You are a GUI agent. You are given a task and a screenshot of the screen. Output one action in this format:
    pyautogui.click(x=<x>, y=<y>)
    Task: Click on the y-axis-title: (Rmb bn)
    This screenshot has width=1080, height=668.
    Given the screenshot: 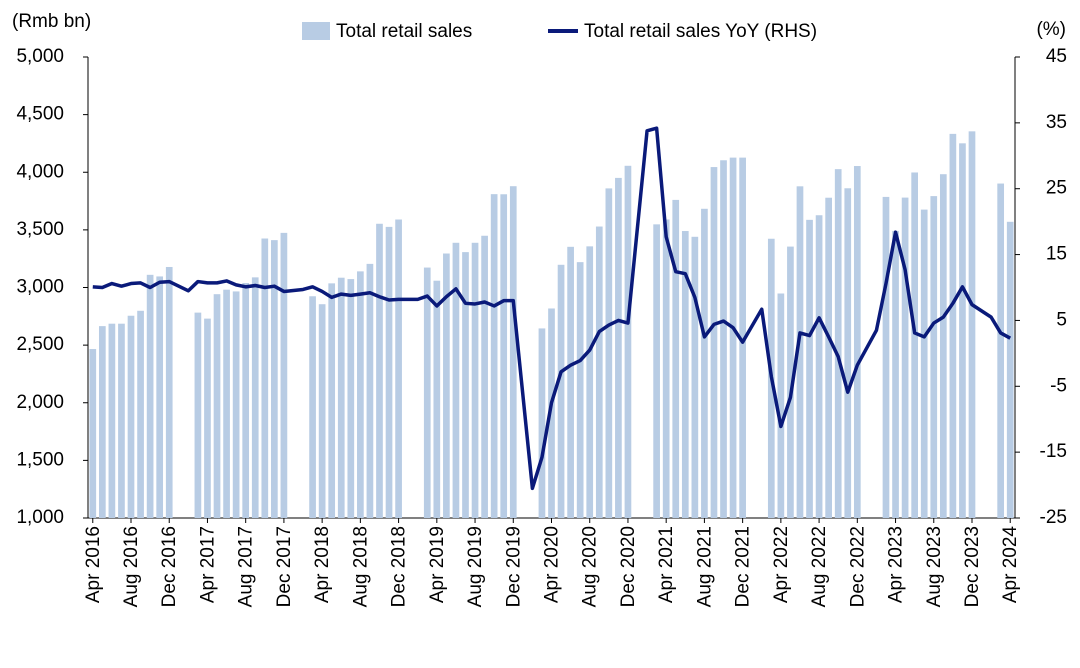 What is the action you would take?
    pyautogui.click(x=51, y=21)
    